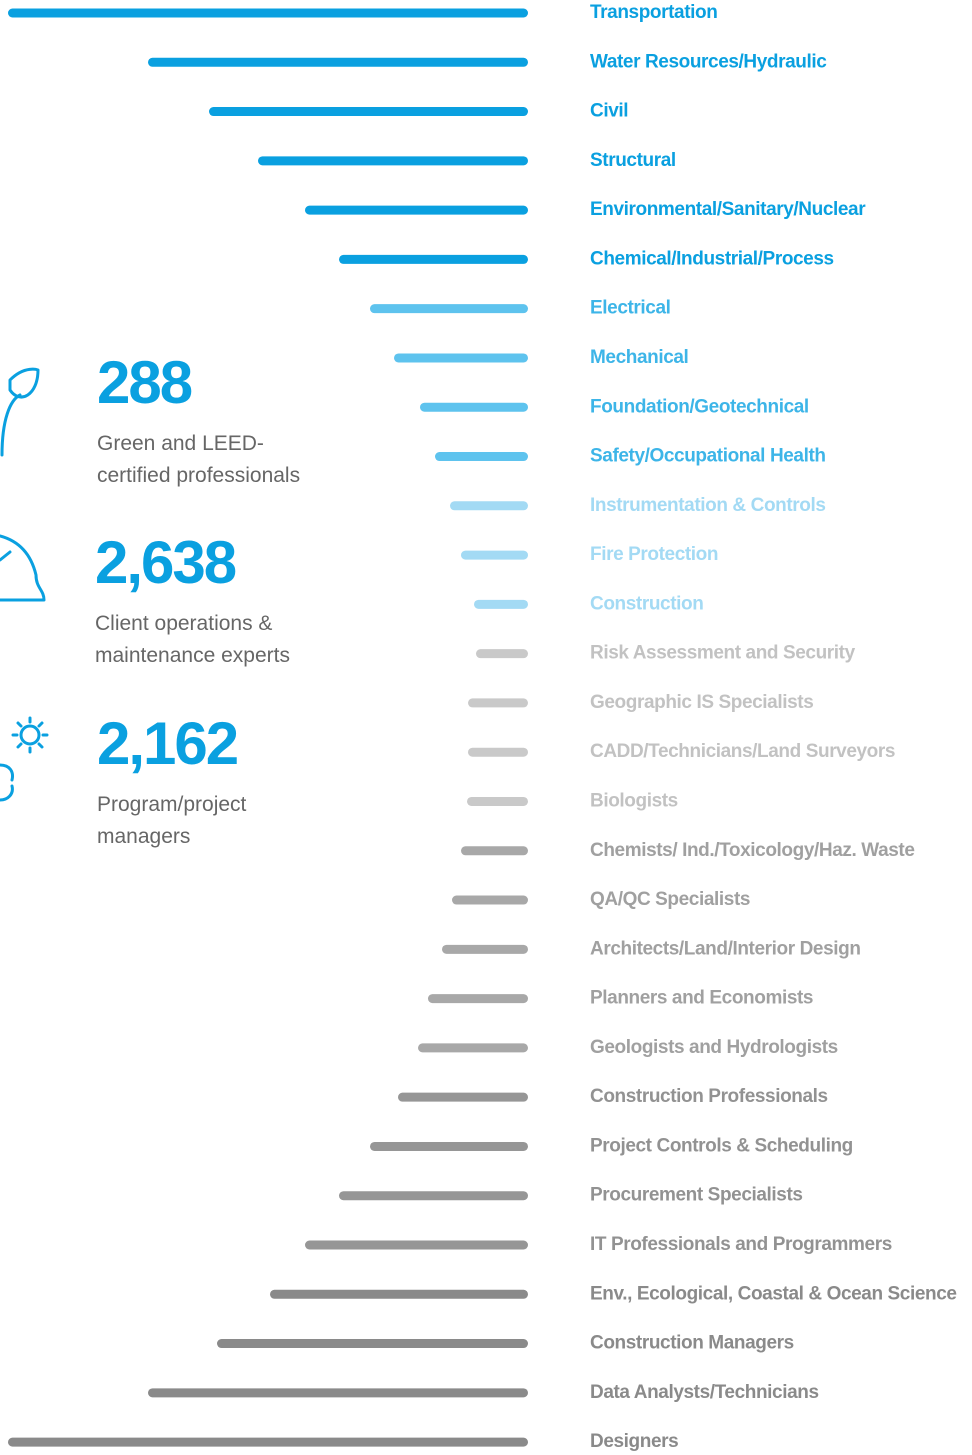 This screenshot has height=1455, width=972. Describe the element at coordinates (180, 443) in the screenshot. I see `stat-description: Green and LEED-` at that location.